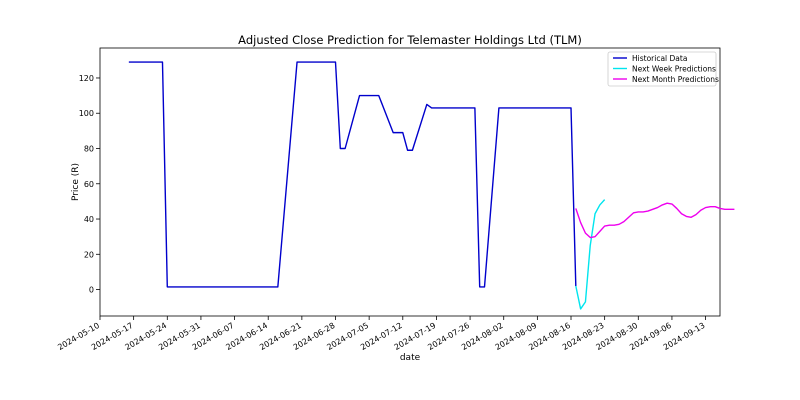  What do you see at coordinates (89, 254) in the screenshot?
I see `y-tick-label: 20` at bounding box center [89, 254].